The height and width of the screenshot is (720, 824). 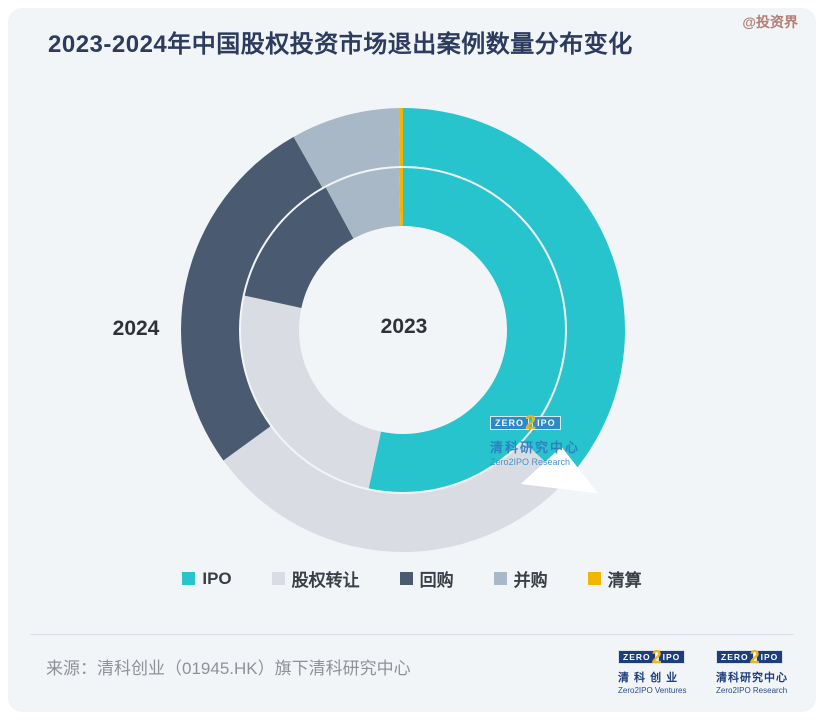 I want to click on footer-logo-en-text: Zero2IPO Ventures, so click(x=652, y=690).